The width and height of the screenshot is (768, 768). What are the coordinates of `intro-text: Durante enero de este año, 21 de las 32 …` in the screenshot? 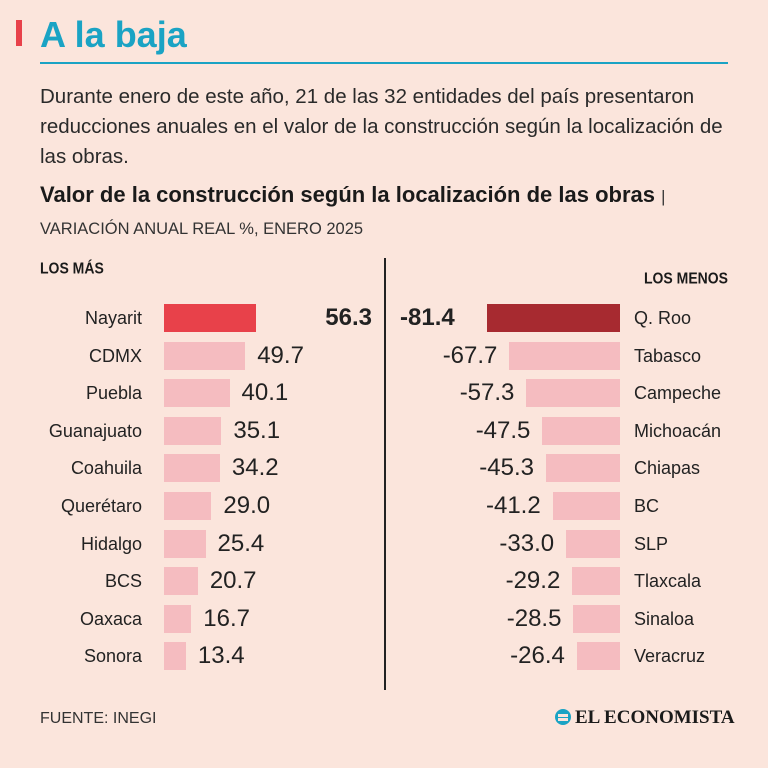 It's located at (381, 126).